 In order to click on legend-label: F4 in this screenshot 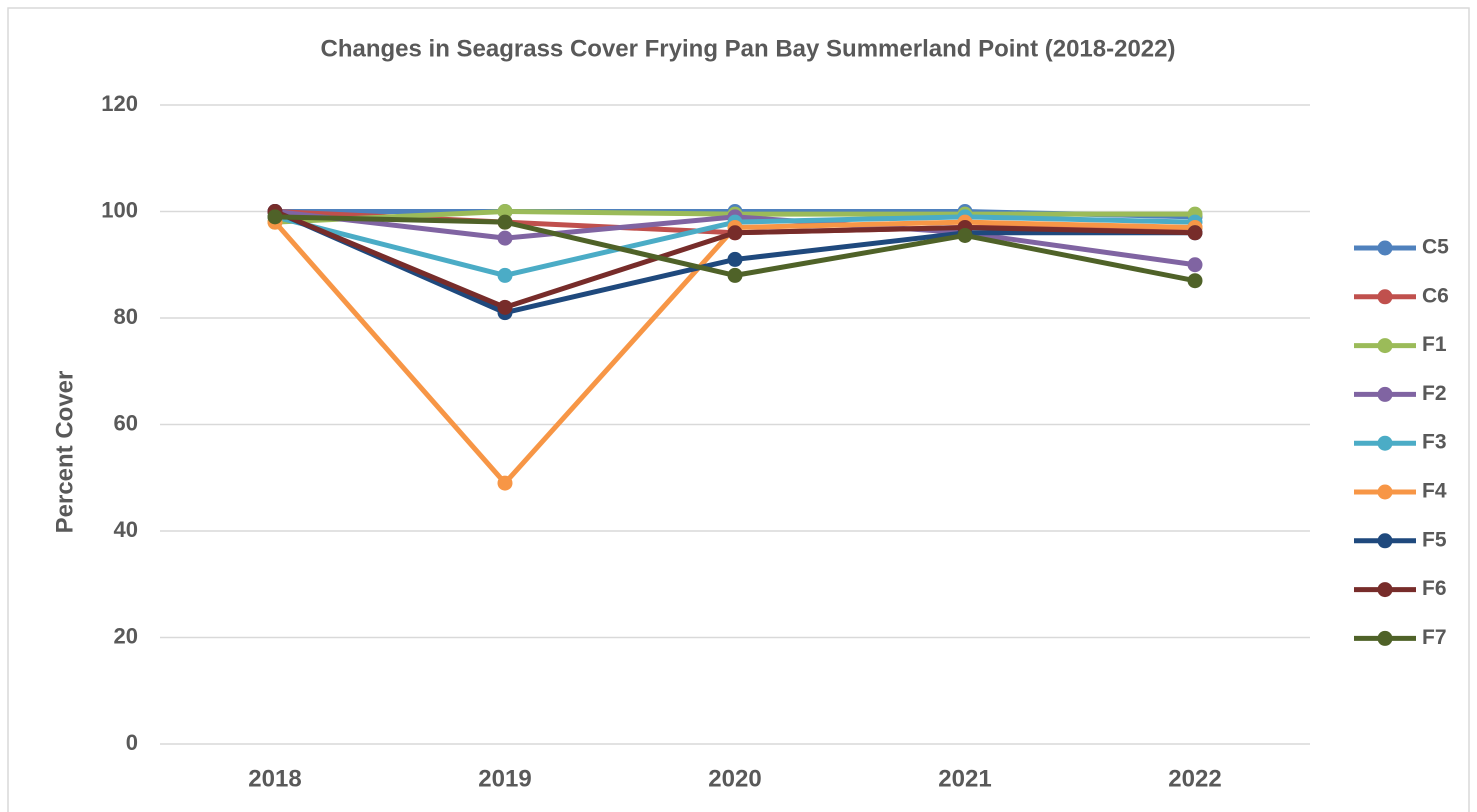, I will do `click(1434, 491)`.